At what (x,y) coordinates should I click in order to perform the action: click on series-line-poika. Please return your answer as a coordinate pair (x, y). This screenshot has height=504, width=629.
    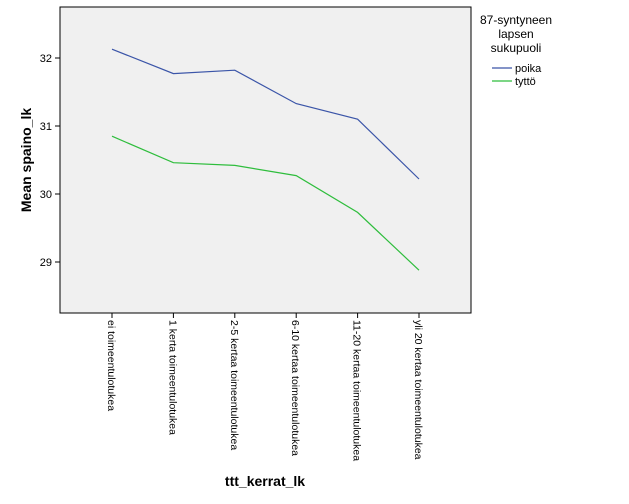
    Looking at the image, I should click on (265, 114).